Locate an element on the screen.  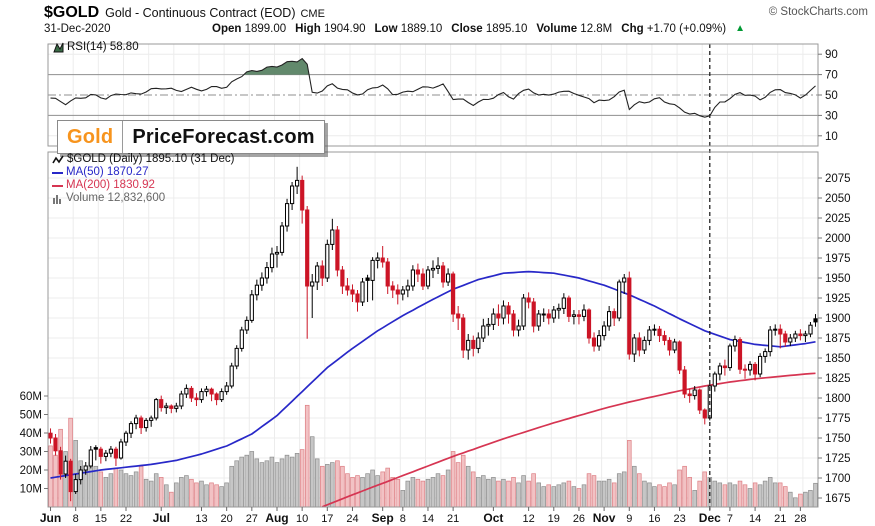
svg-text: Dec is located at coordinates (710, 518).